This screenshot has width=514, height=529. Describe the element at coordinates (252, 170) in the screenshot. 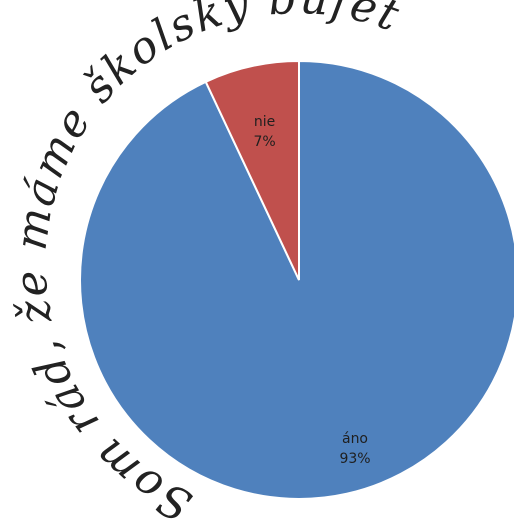

I see `pie-slice-nie` at that location.